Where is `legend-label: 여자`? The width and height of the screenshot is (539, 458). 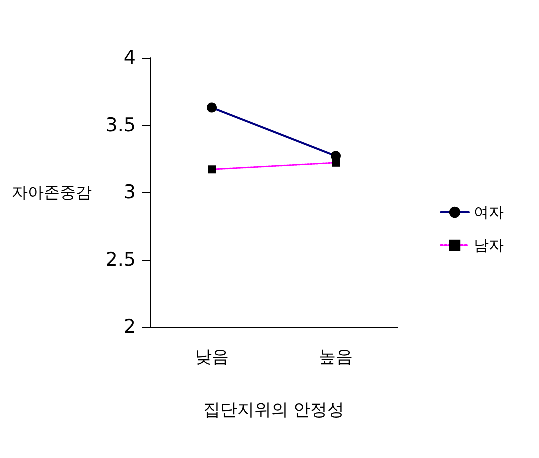
legend-label: 여자 is located at coordinates (489, 213).